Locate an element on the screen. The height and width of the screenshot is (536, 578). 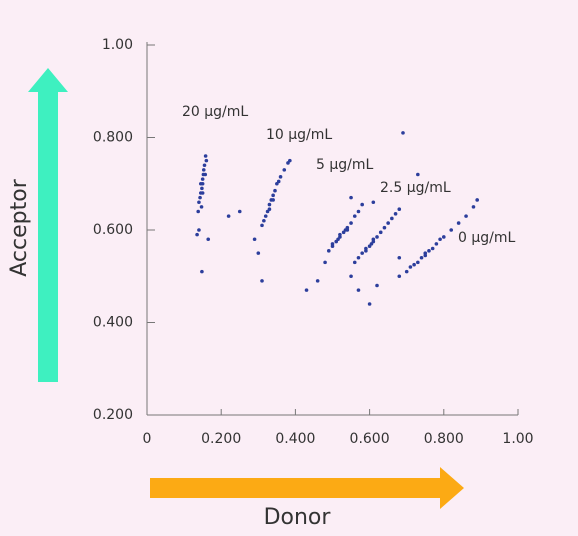
y-tick-label: 1.00 is located at coordinates (117, 45).